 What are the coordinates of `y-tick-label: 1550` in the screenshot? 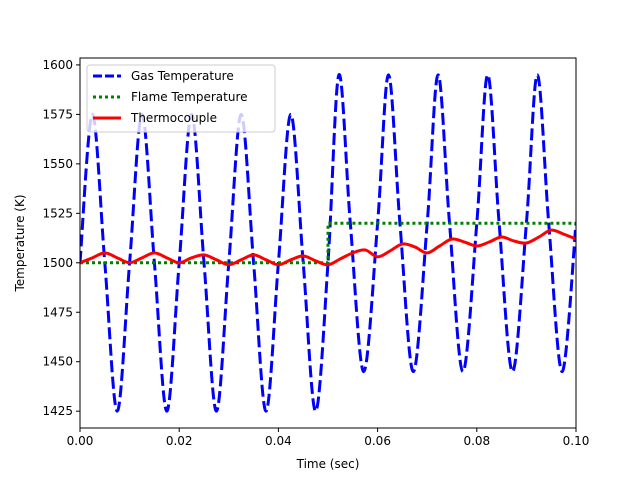 It's located at (57, 164).